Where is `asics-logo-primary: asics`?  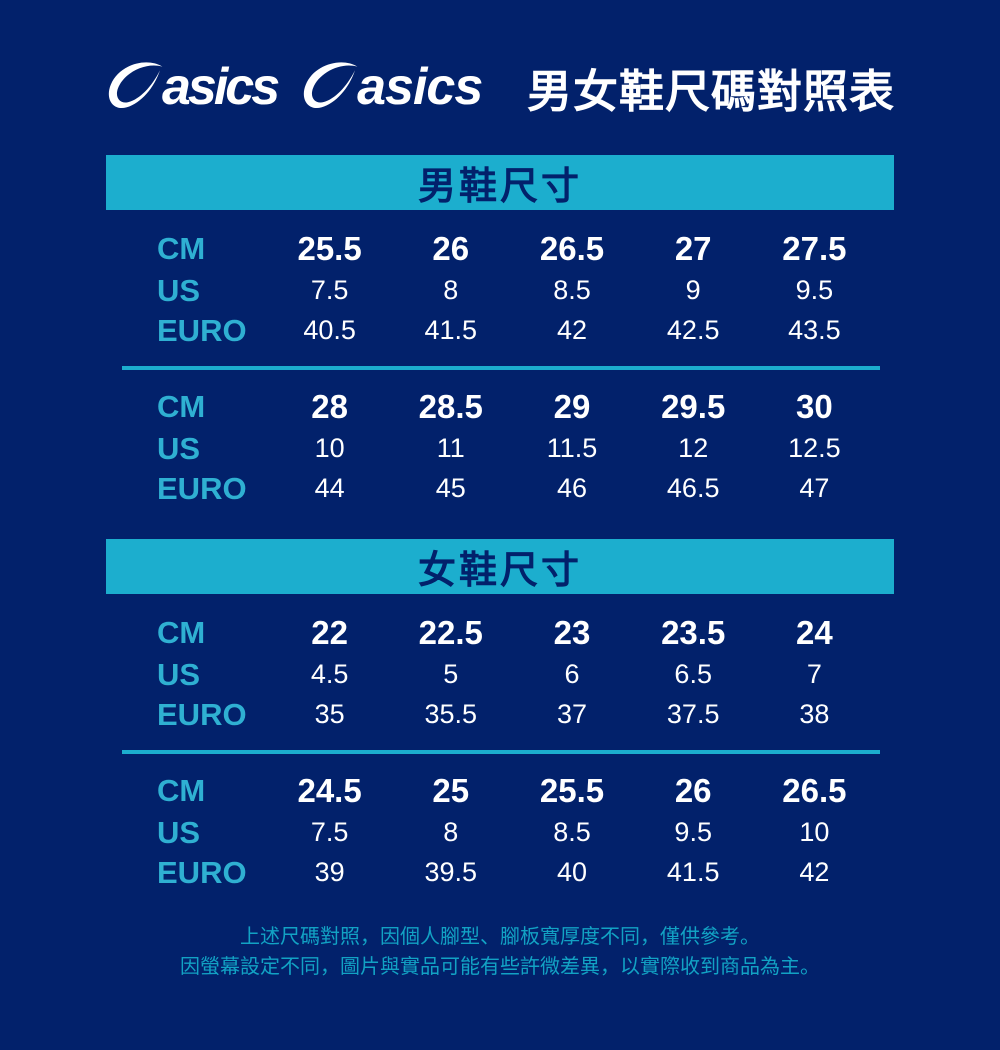 asics-logo-primary: asics is located at coordinates (193, 87).